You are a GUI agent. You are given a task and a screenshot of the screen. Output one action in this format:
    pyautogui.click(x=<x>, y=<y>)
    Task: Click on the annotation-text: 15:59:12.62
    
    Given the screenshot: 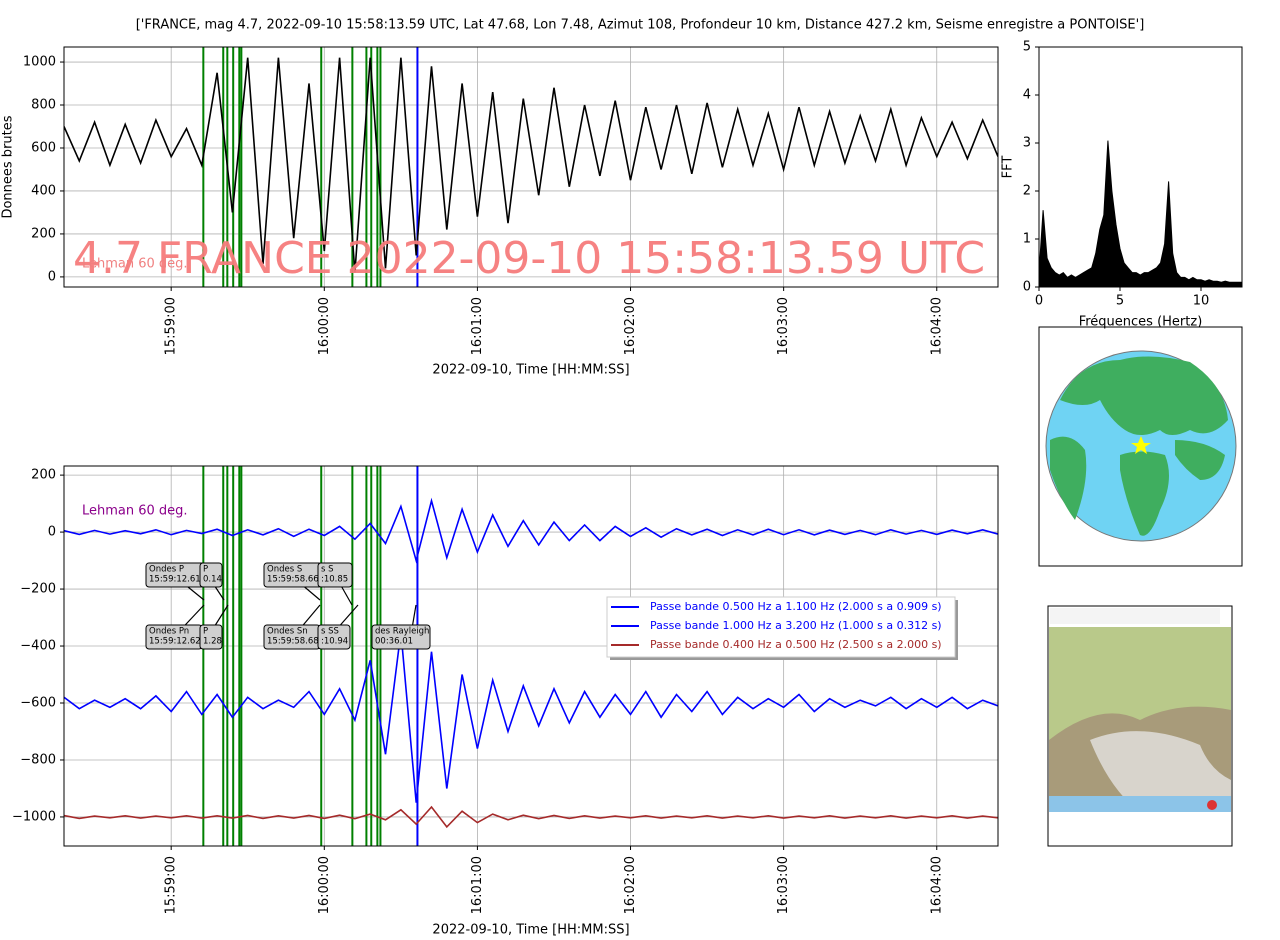 What is the action you would take?
    pyautogui.click(x=175, y=642)
    